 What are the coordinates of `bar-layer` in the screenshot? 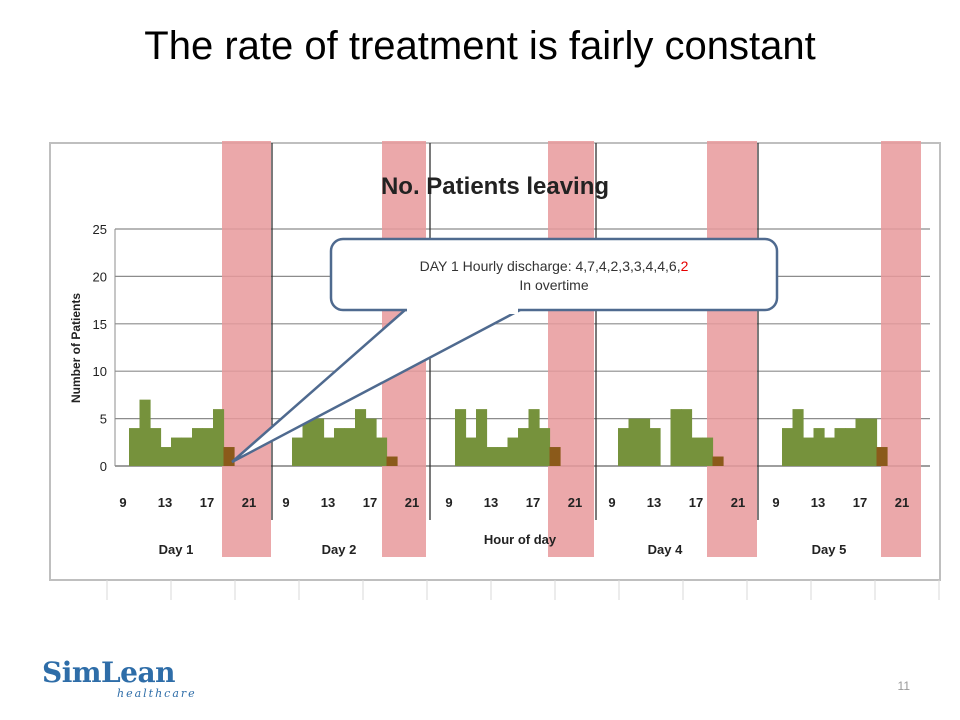 It's located at (508, 432).